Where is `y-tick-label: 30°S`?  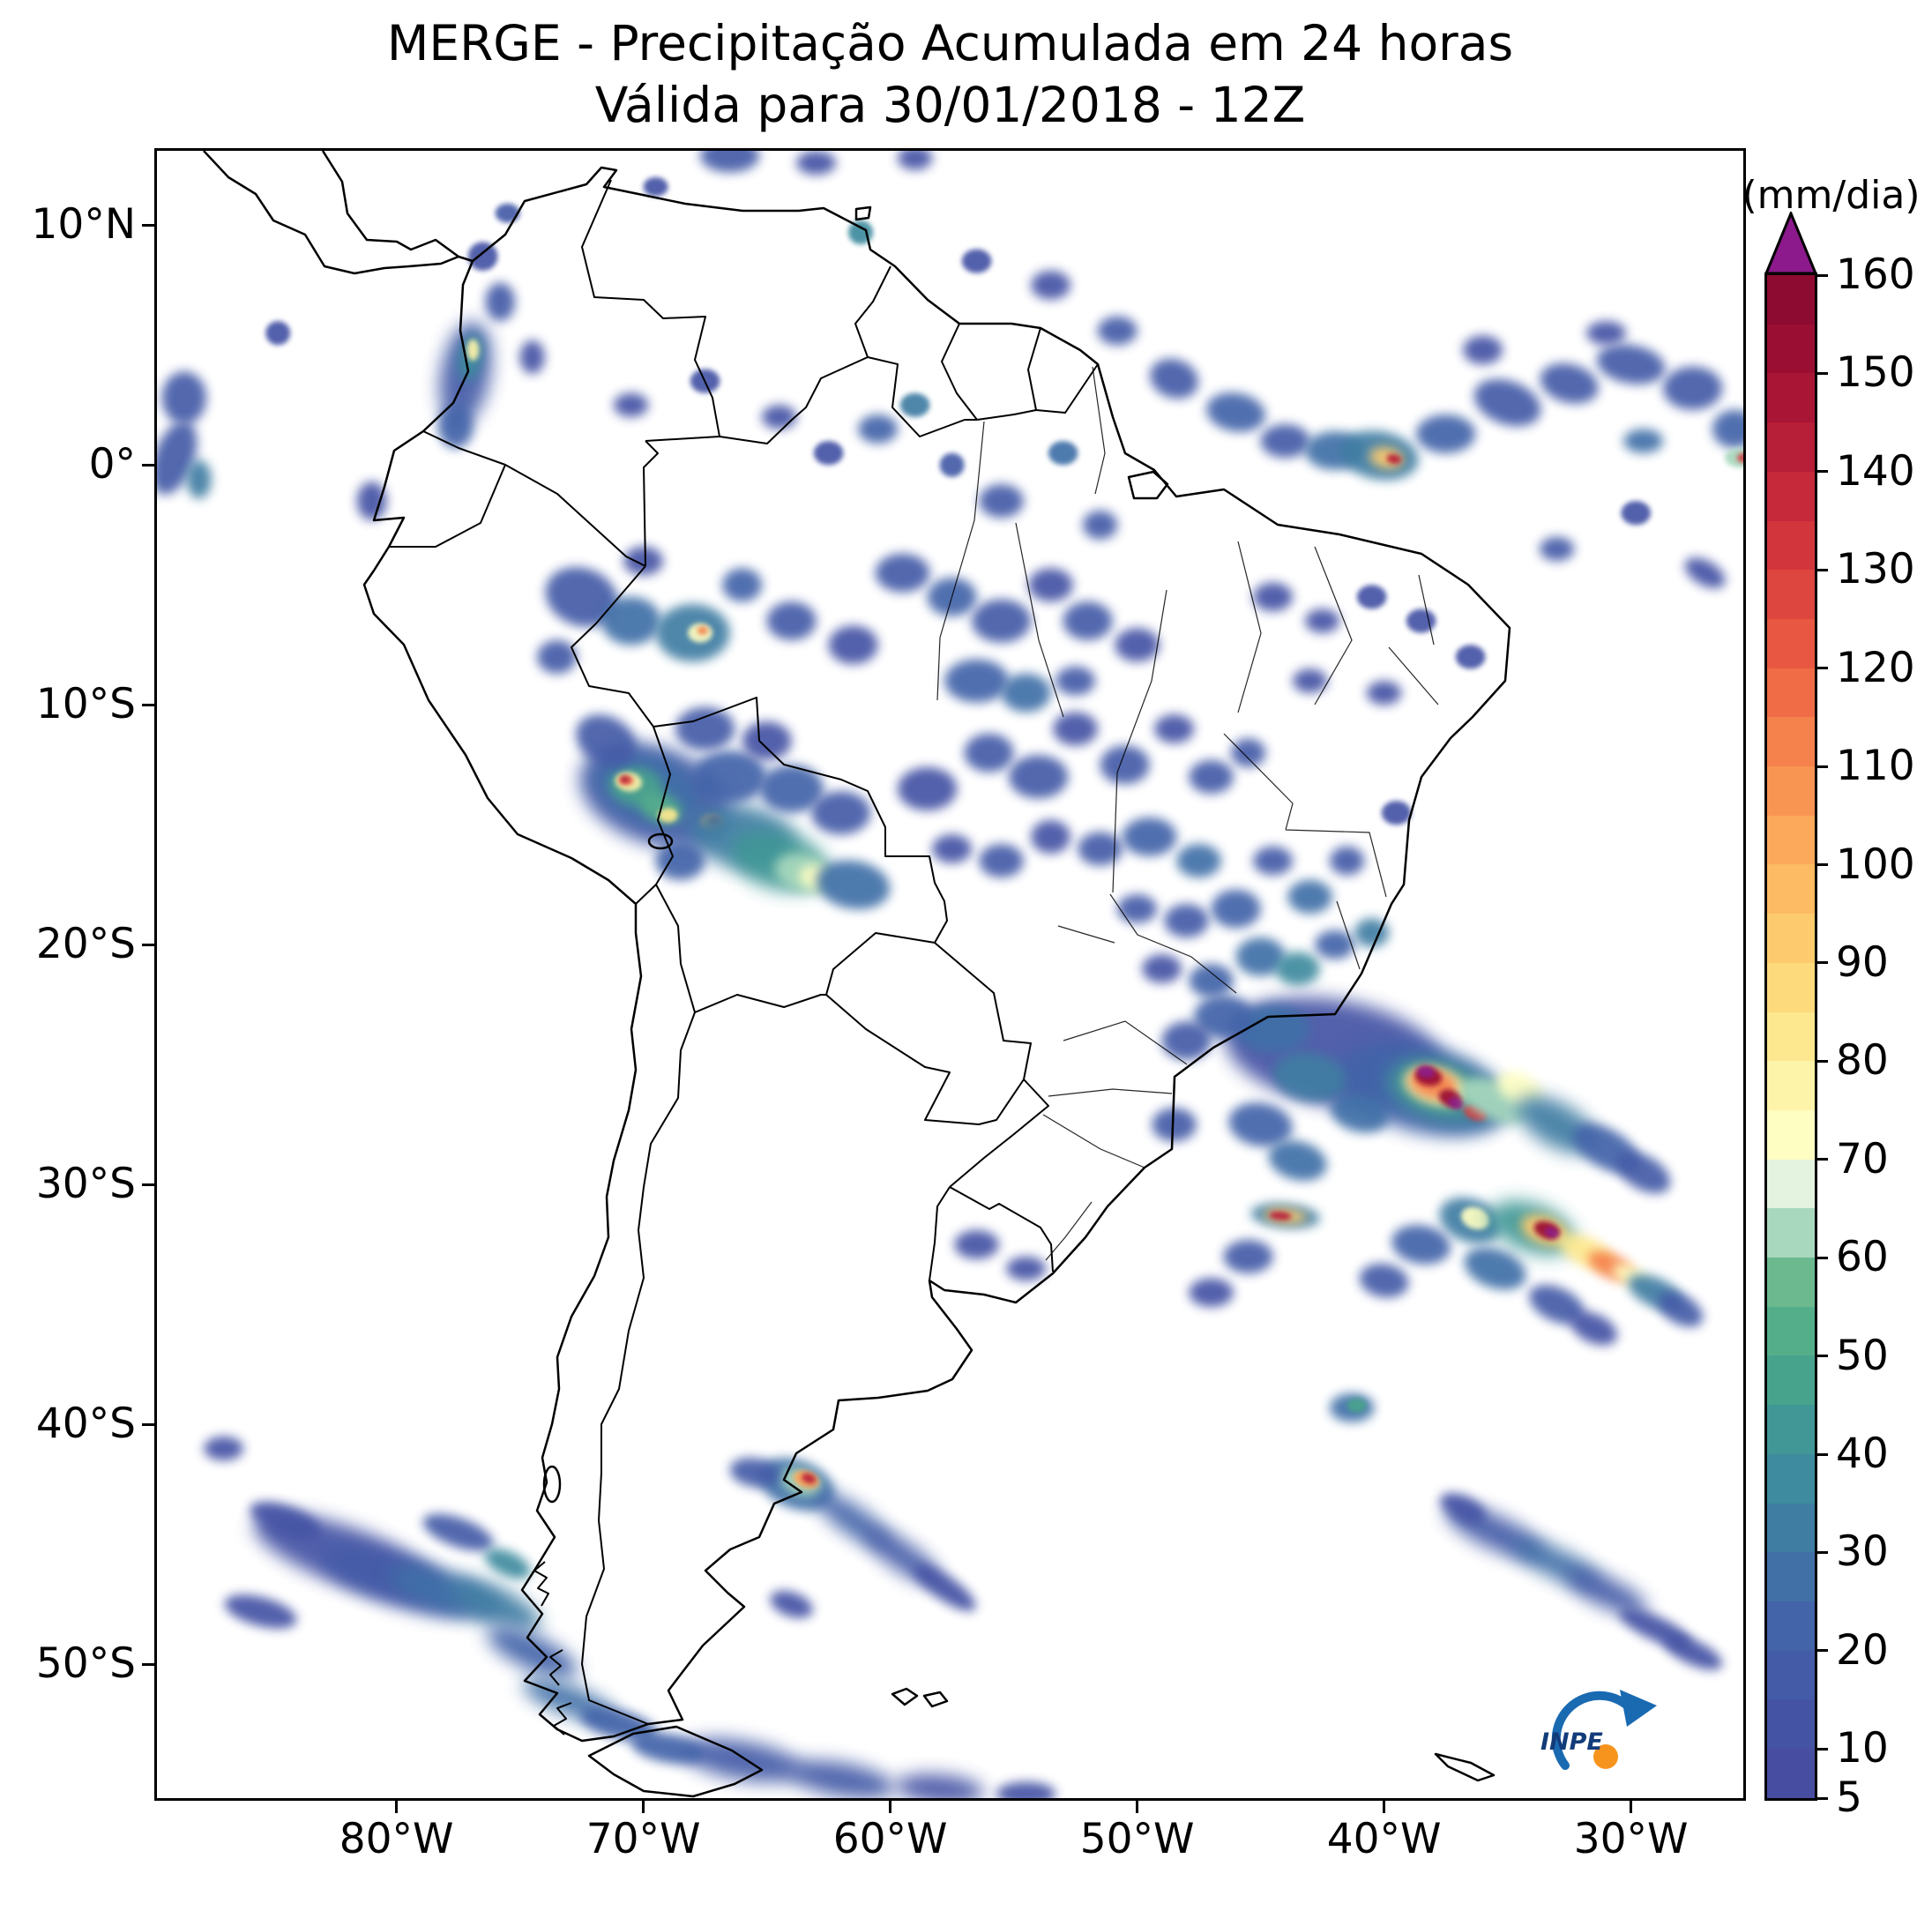
y-tick-label: 30°S is located at coordinates (85, 1184).